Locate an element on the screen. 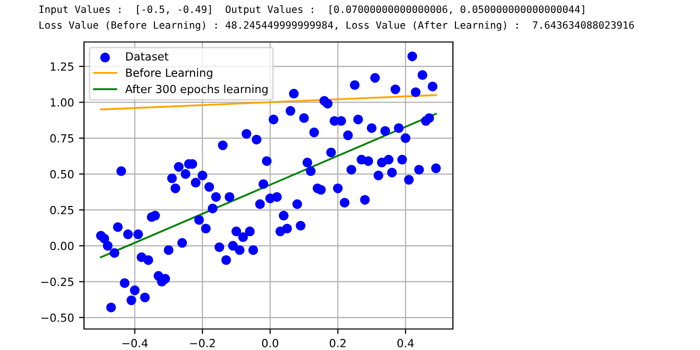 This screenshot has width=700, height=350. y-tick-label: −0.25 is located at coordinates (57, 282).